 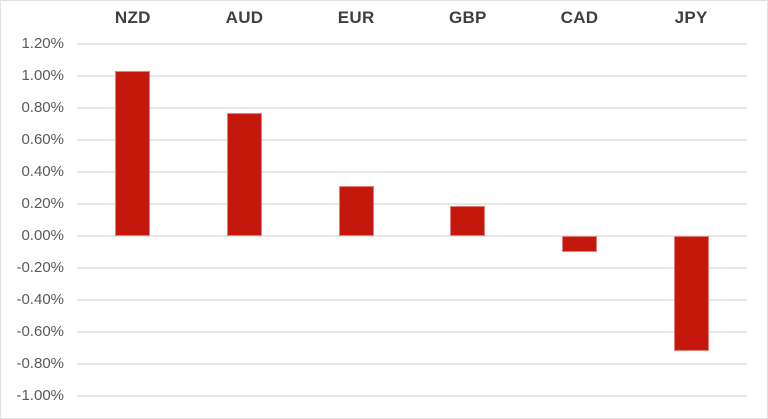 I want to click on category-label-cad: CAD, so click(x=579, y=17).